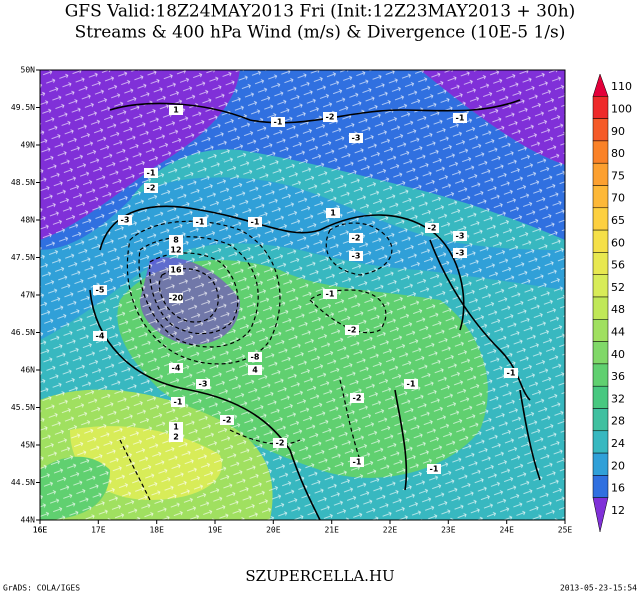  I want to click on contour-label: -5, so click(100, 290).